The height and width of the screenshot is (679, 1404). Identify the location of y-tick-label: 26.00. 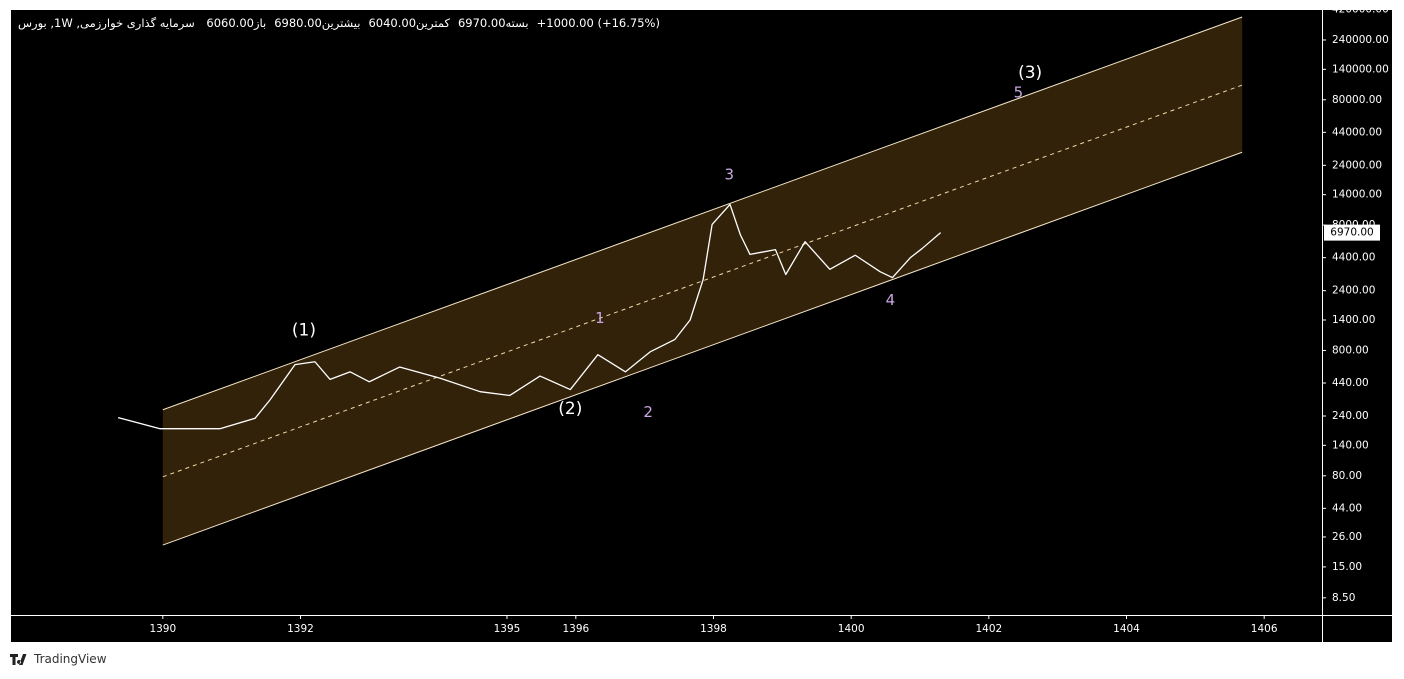
(1347, 537).